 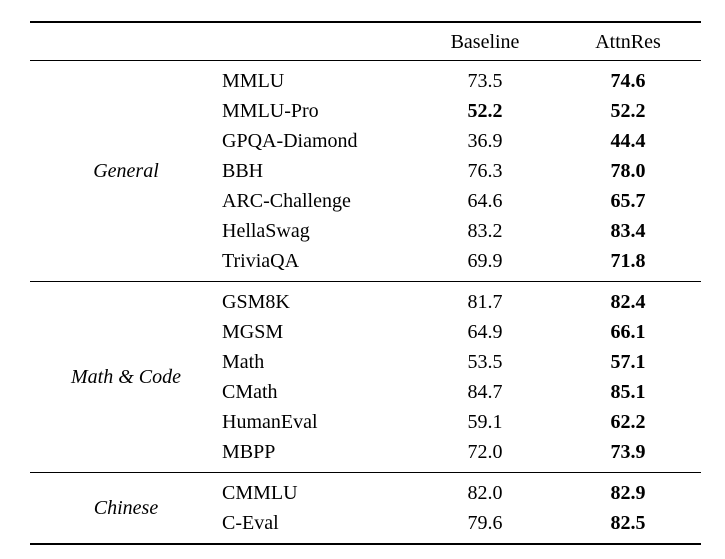 What do you see at coordinates (126, 377) in the screenshot?
I see `category-label: Math & Code` at bounding box center [126, 377].